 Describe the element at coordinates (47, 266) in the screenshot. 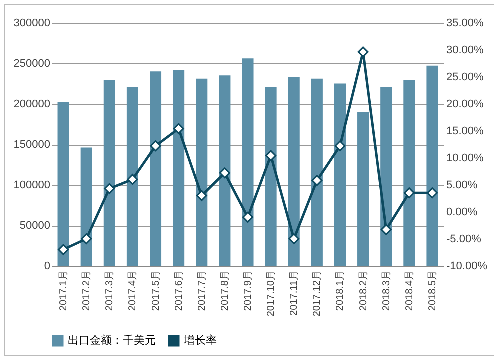

I see `y-tick-label: 0` at that location.